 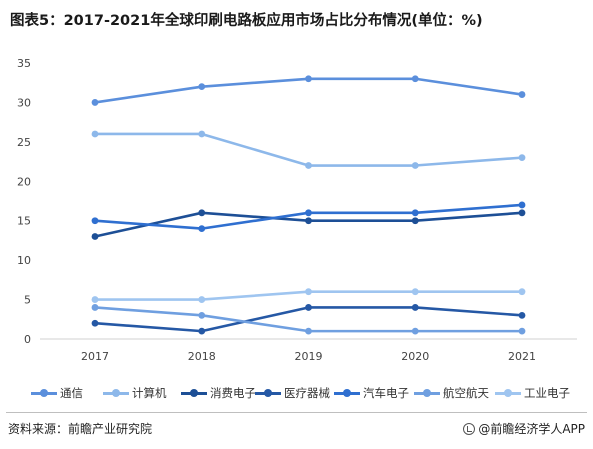 What do you see at coordinates (95, 356) in the screenshot?
I see `x-tick-label: 2017` at bounding box center [95, 356].